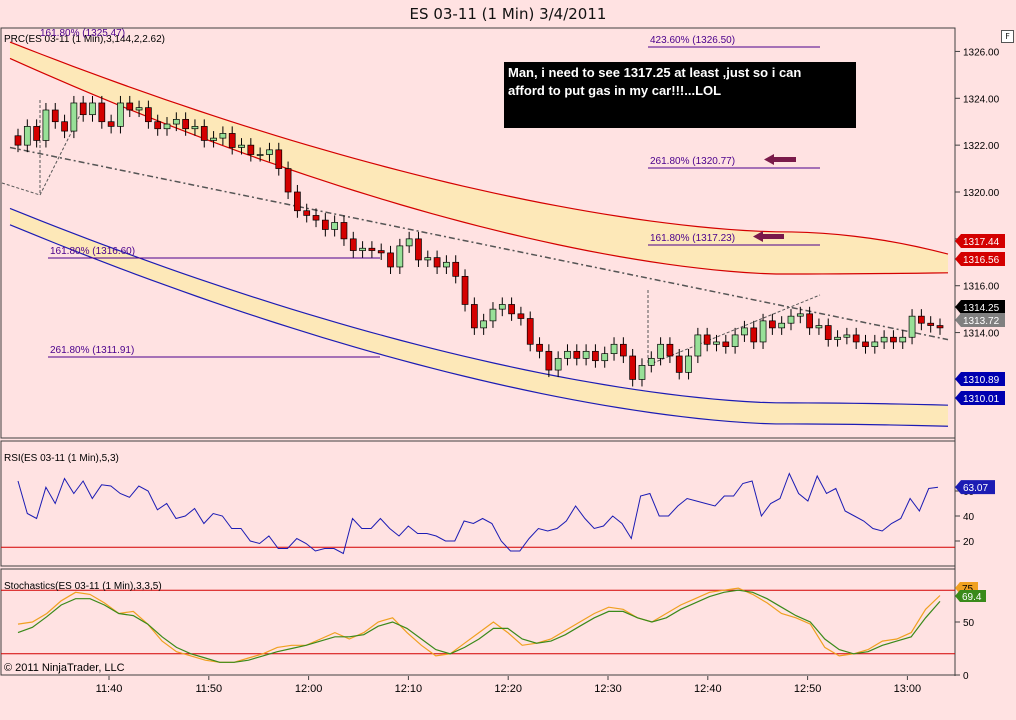 Image resolution: width=1016 pixels, height=720 pixels. What do you see at coordinates (409, 689) in the screenshot?
I see `time-tick-label: 12:10` at bounding box center [409, 689].